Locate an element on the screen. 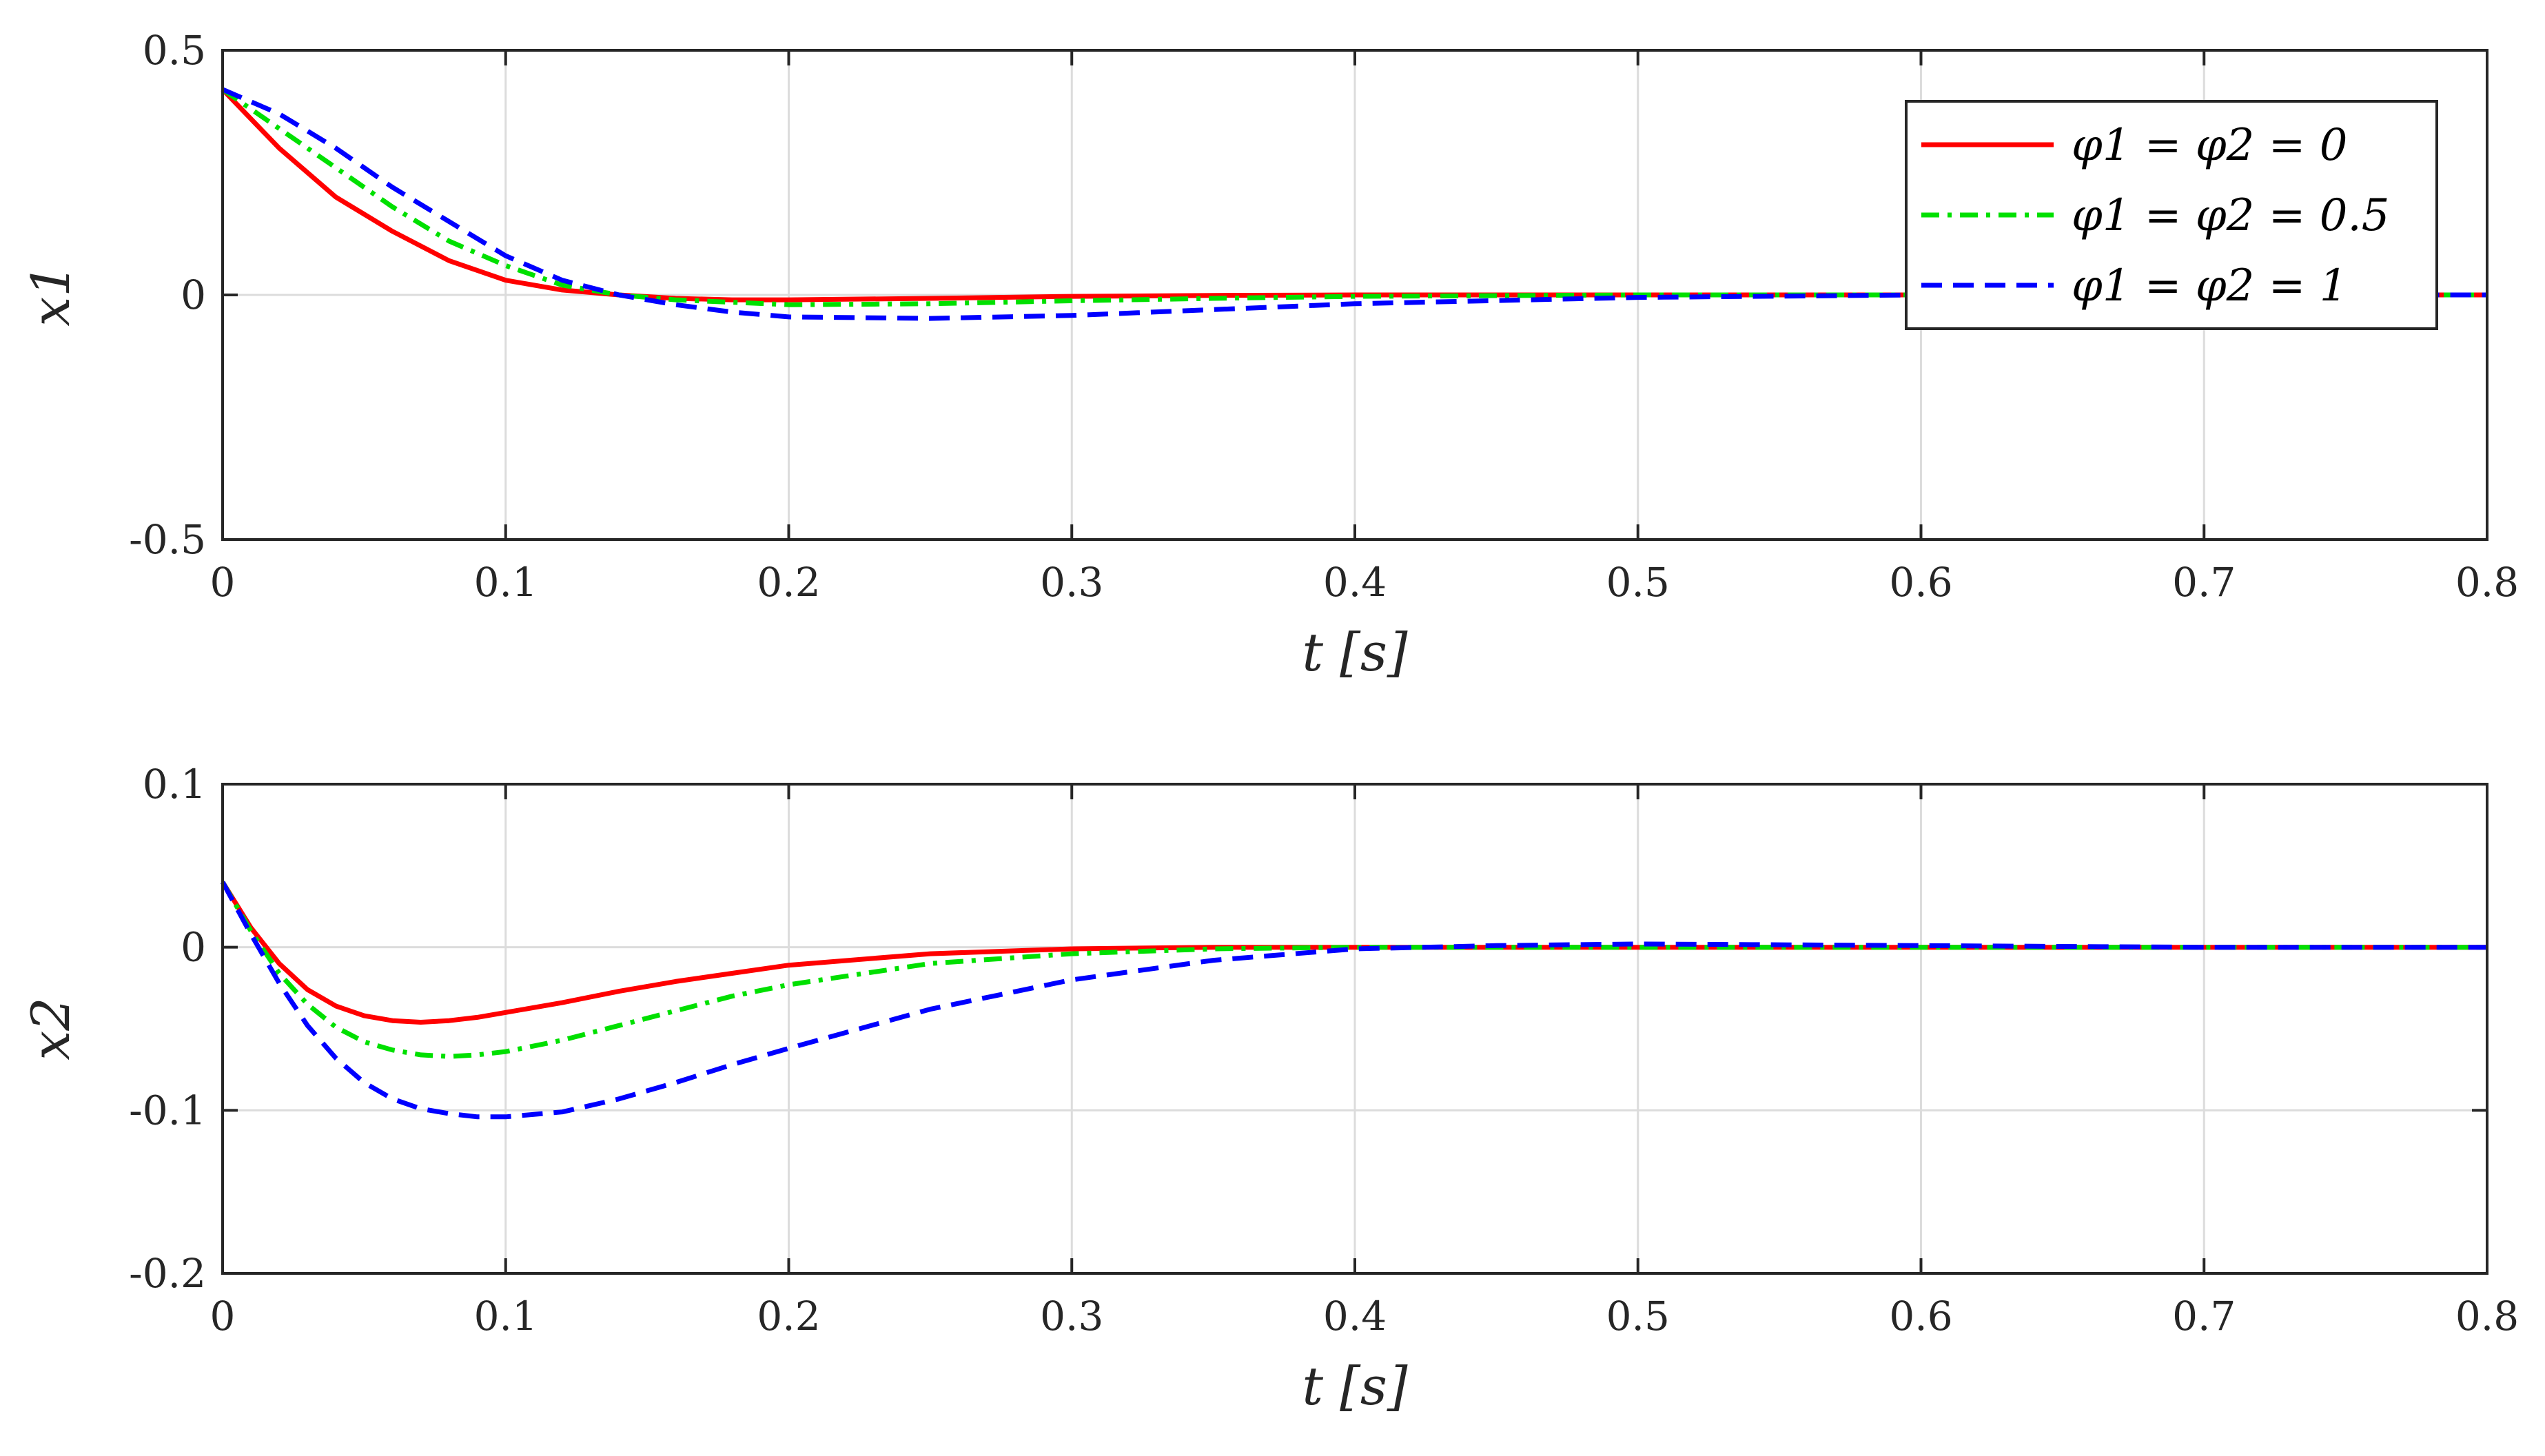 The width and height of the screenshot is (2545, 1456). y-tick-label: 0.5 is located at coordinates (174, 50).